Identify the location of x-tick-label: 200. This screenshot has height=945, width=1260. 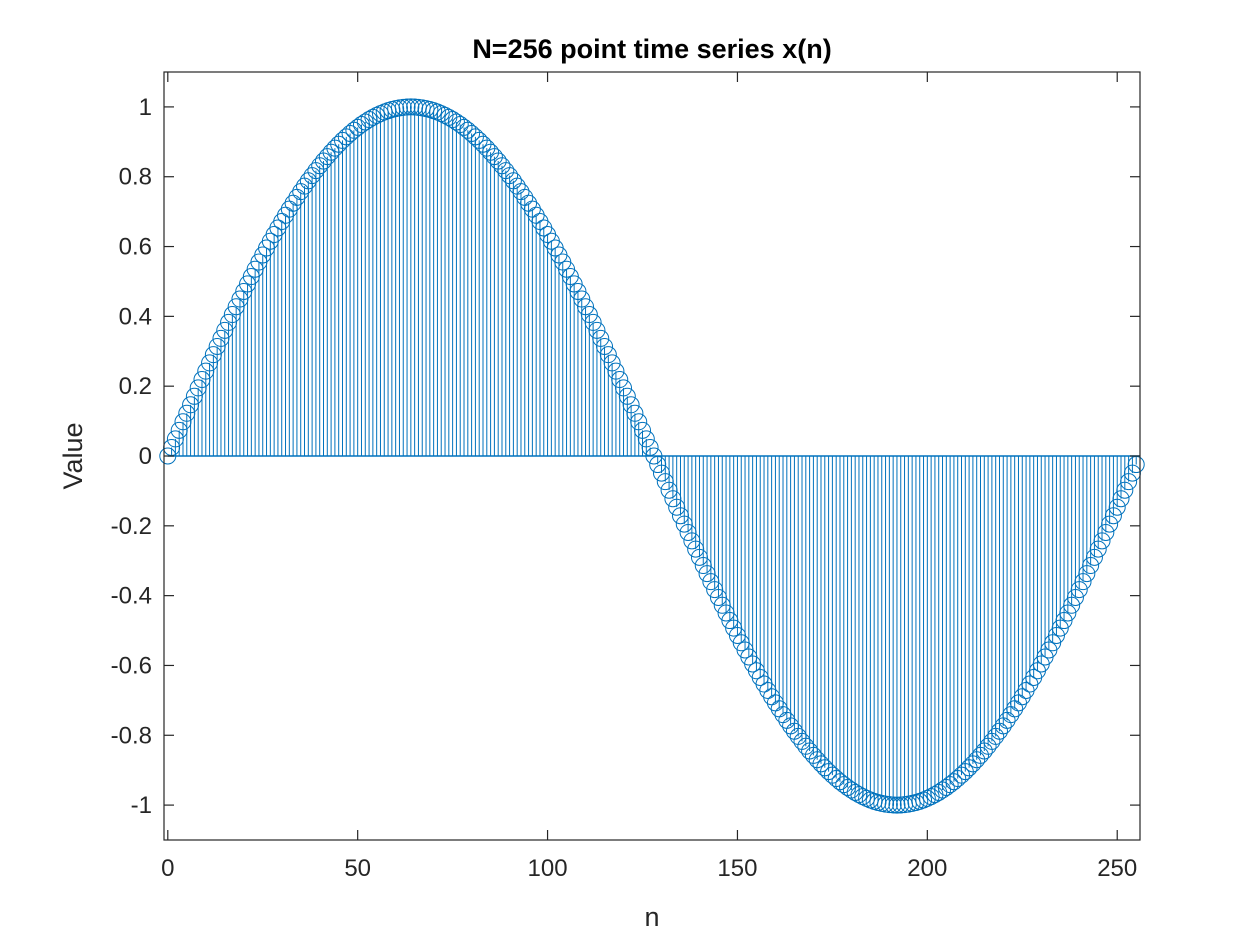
(927, 868).